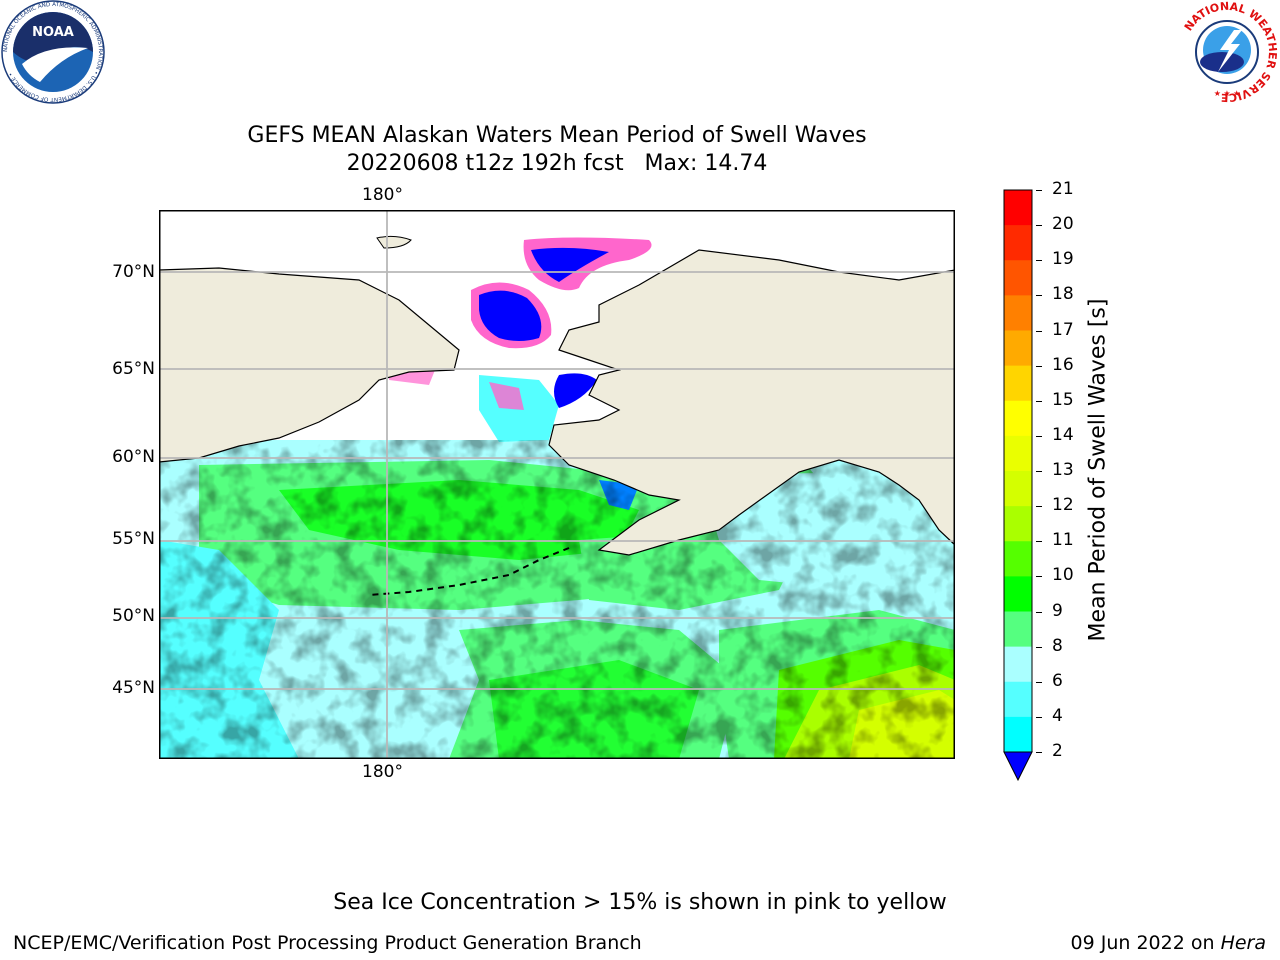 This screenshot has height=960, width=1280. Describe the element at coordinates (1063, 189) in the screenshot. I see `colorbar-tick-label: 21` at that location.